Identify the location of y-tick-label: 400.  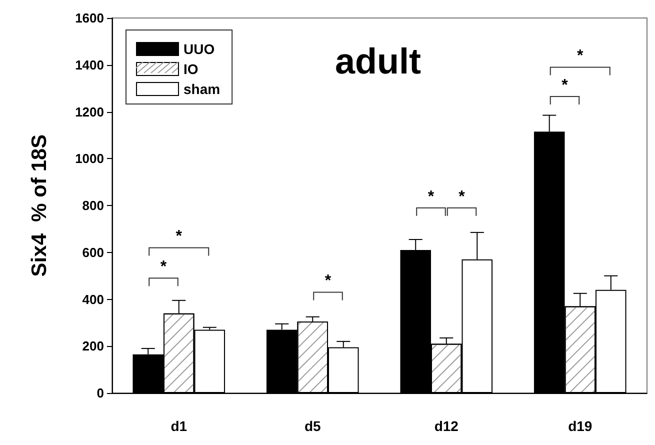
(93, 299).